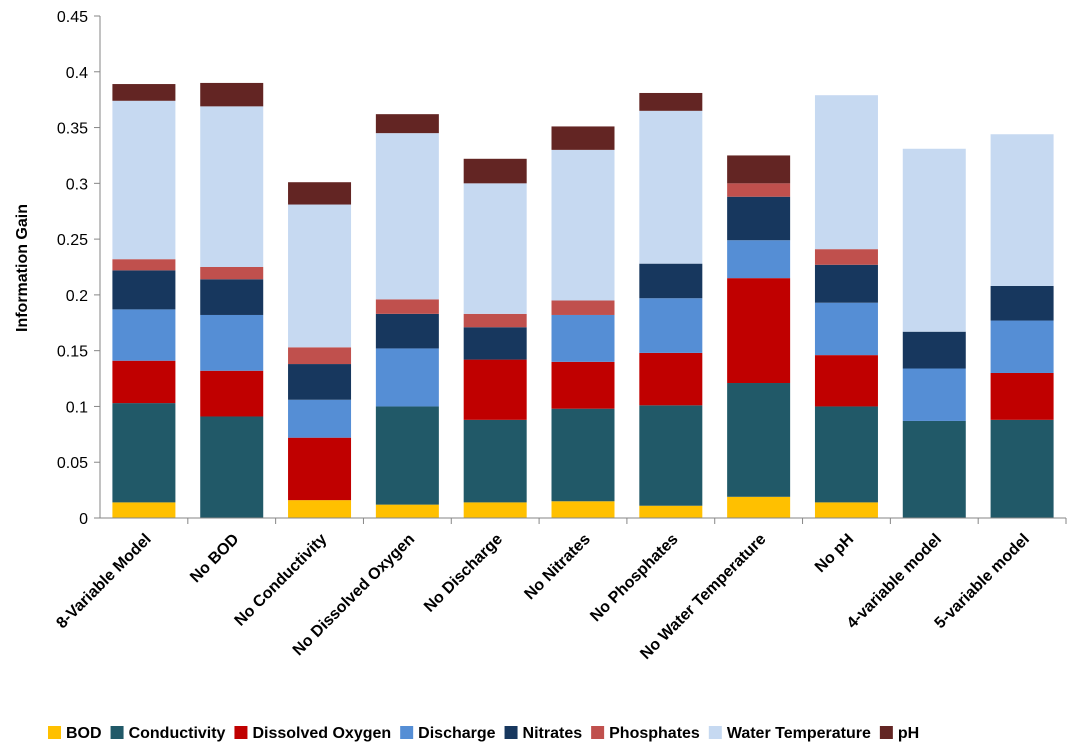 The image size is (1072, 750). I want to click on legend-label: Conductivity, so click(177, 733).